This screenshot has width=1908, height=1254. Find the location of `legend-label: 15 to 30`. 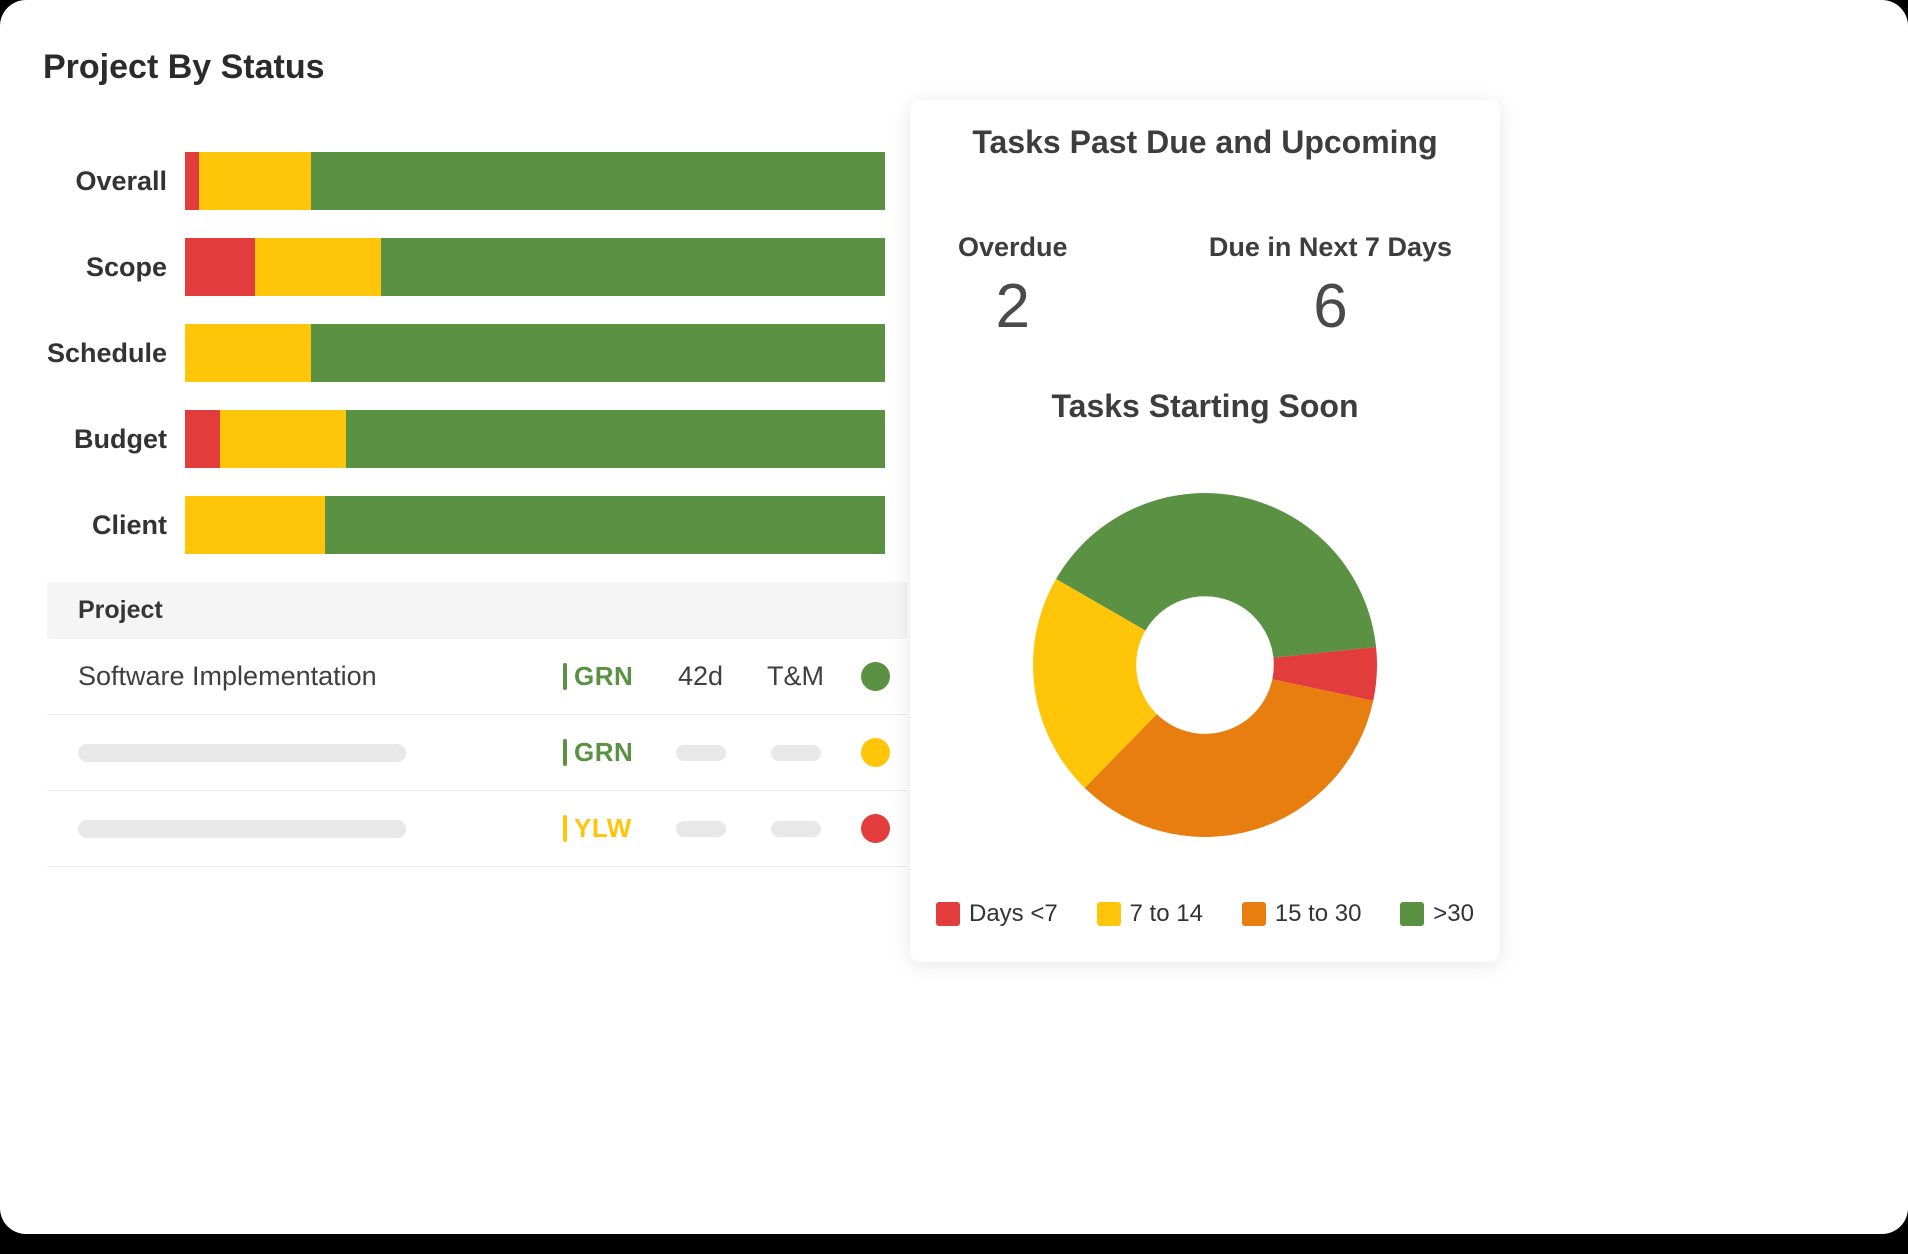

legend-label: 15 to 30 is located at coordinates (1318, 913).